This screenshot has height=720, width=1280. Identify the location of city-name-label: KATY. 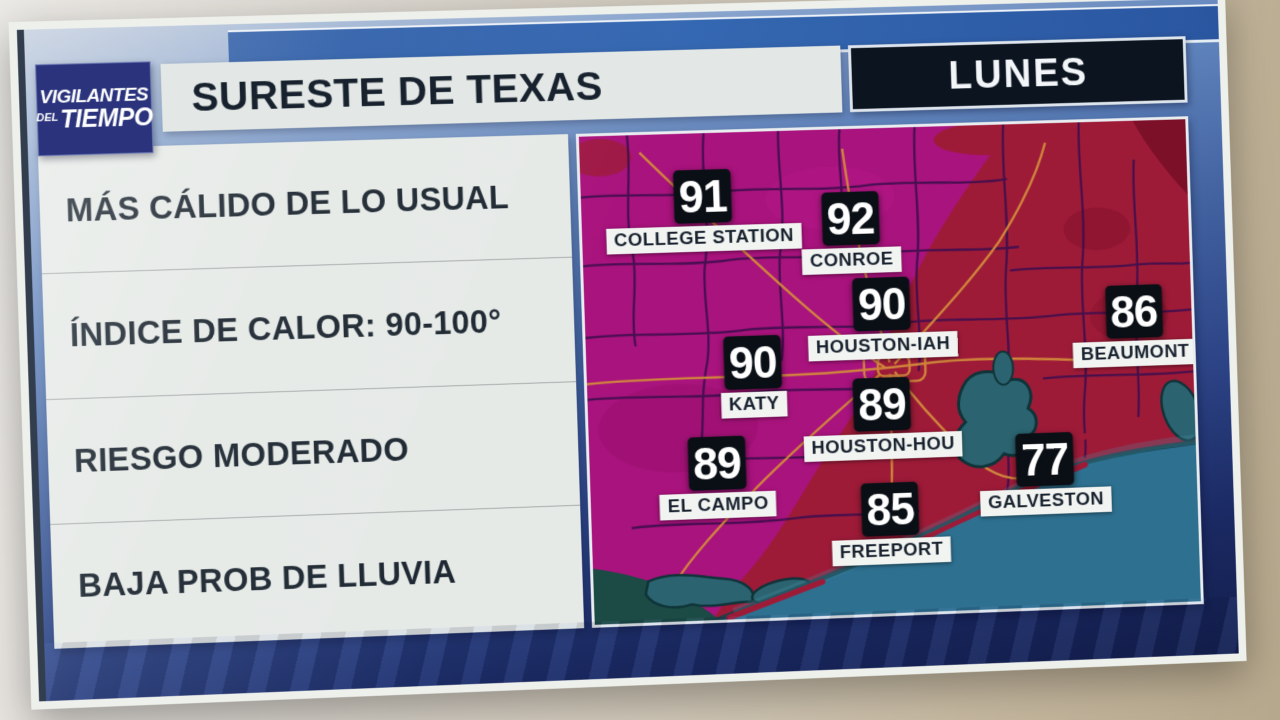
(754, 404).